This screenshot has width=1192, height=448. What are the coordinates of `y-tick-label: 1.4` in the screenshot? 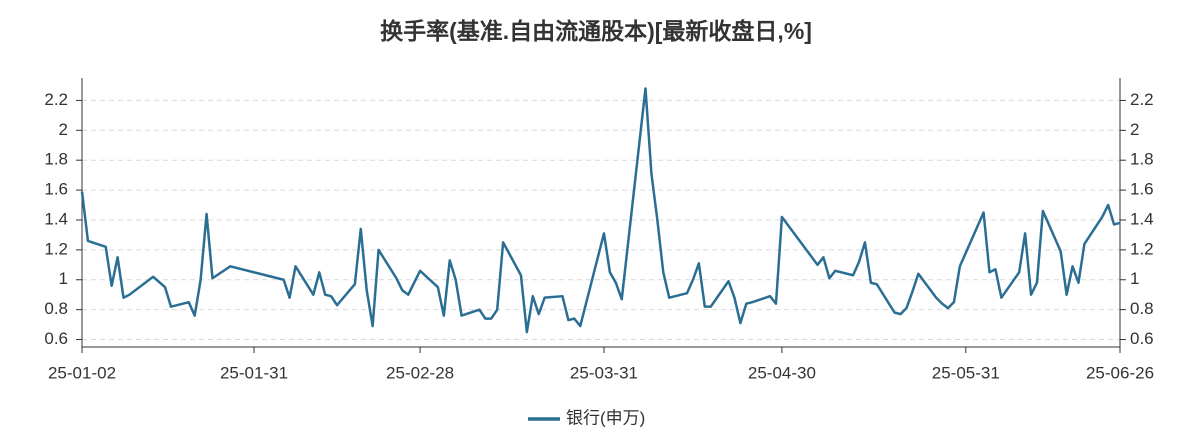 It's located at (56, 218).